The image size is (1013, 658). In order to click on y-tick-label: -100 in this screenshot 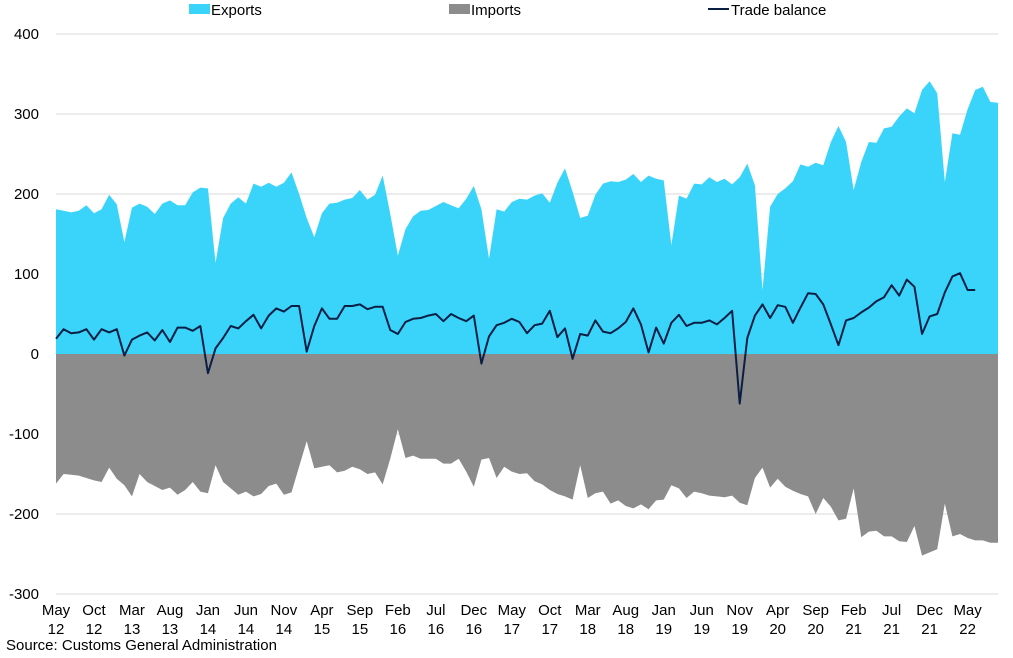, I will do `click(24, 434)`.